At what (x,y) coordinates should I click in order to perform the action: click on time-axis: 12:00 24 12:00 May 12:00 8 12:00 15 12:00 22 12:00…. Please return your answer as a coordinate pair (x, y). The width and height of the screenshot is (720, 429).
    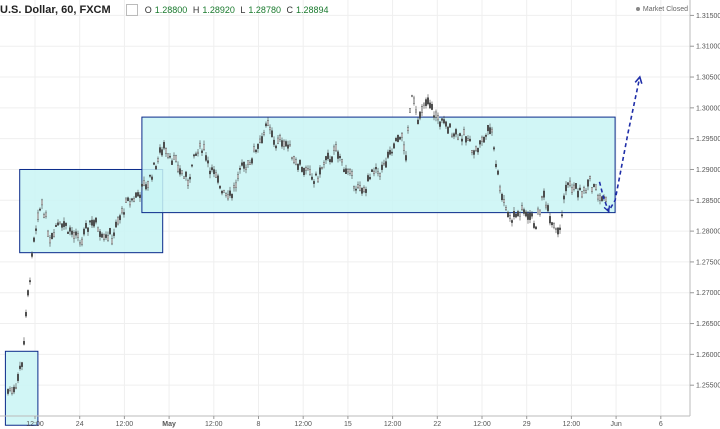
    Looking at the image, I should click on (345, 422).